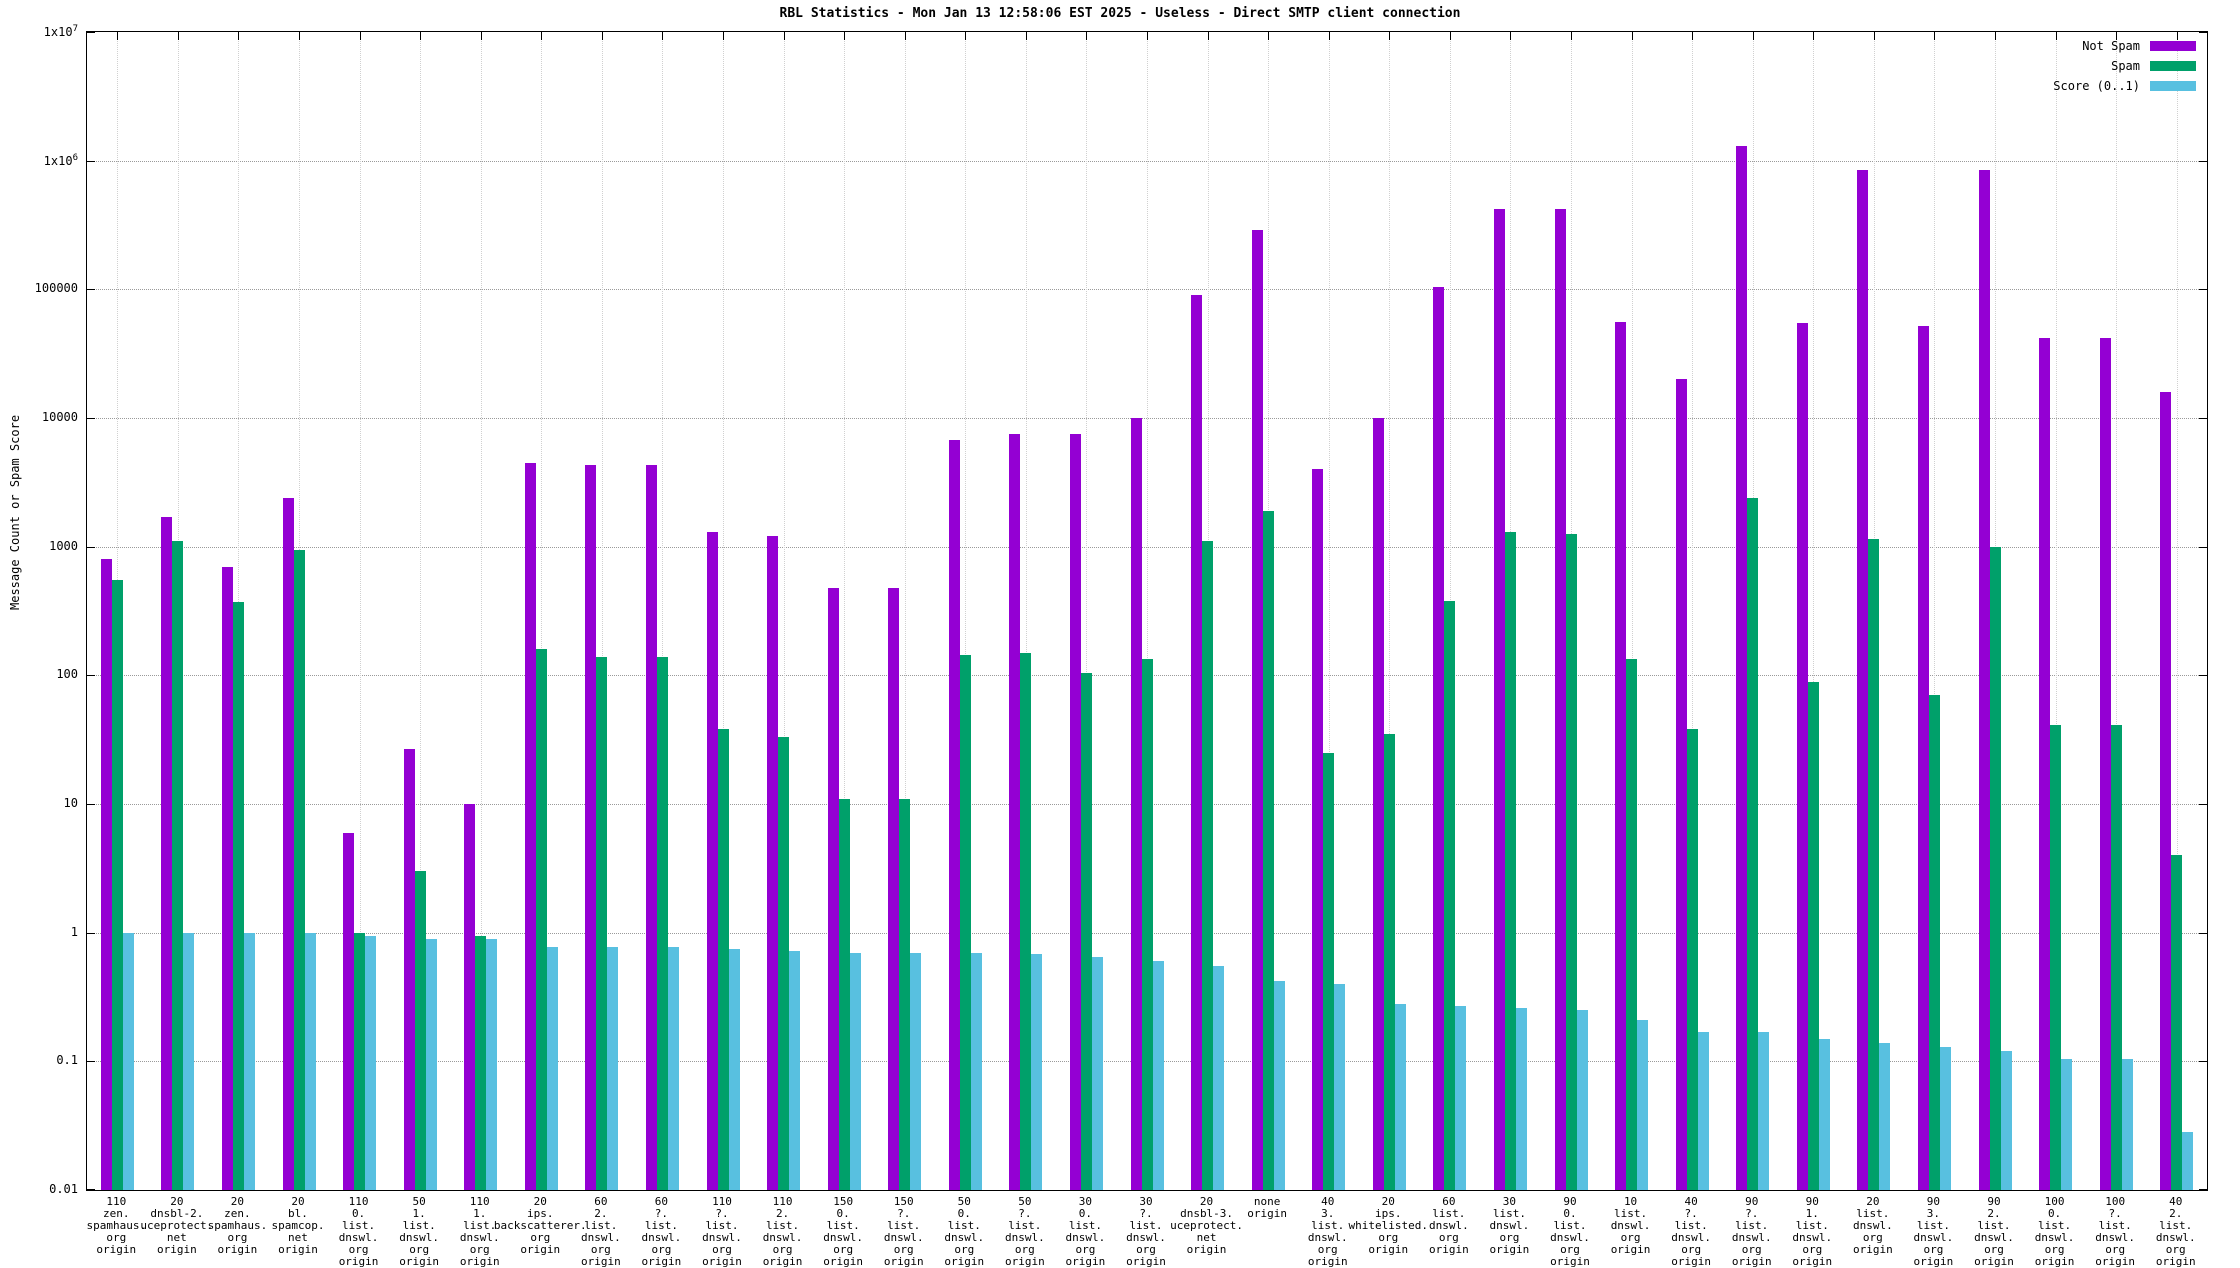 The image size is (2240, 1268). What do you see at coordinates (2115, 1231) in the screenshot?
I see `x-category-label: 100?. list. dnswl. org origin` at bounding box center [2115, 1231].